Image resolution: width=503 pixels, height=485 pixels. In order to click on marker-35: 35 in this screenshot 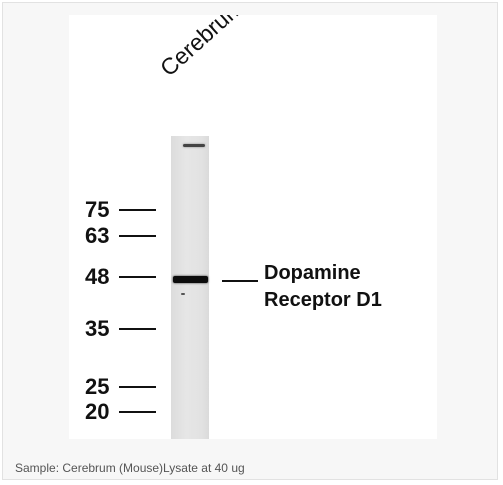, I will do `click(119, 329)`.